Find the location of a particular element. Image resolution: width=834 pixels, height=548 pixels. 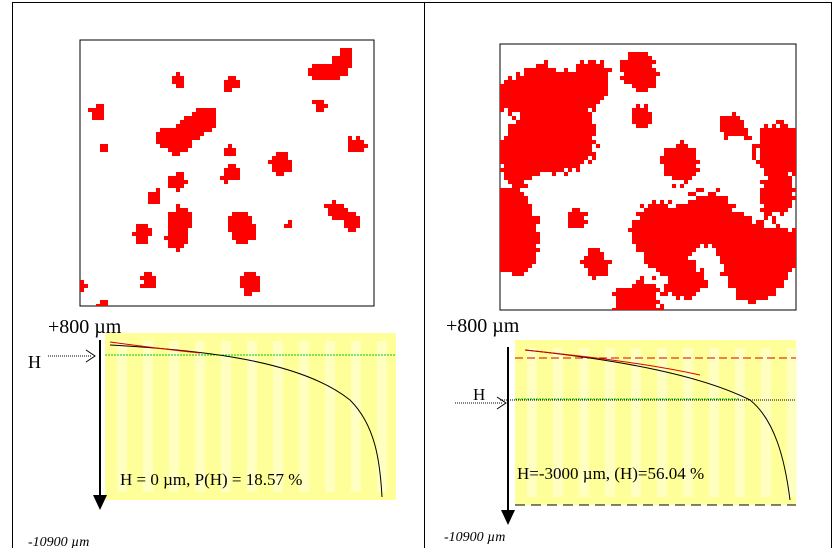

h-pointer-head is located at coordinates (90, 356).